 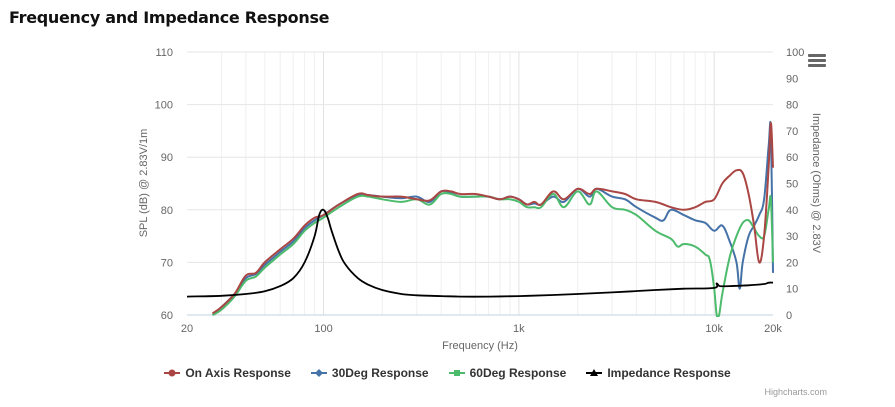 I want to click on credits-link: Highcharts.com, so click(x=795, y=392).